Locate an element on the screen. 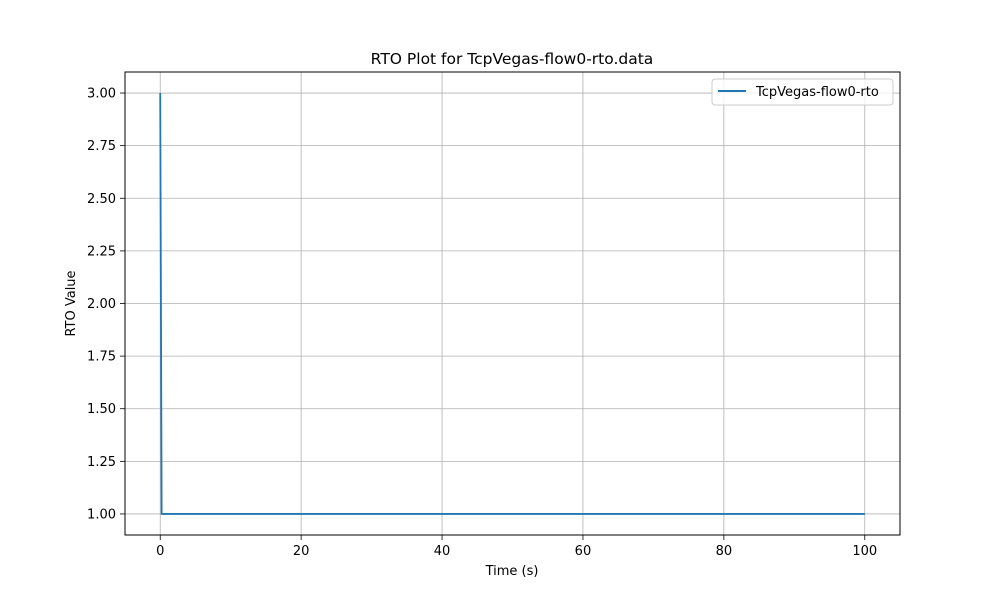 This screenshot has height=600, width=1000. y-tick-label: 3.00 is located at coordinates (101, 94).